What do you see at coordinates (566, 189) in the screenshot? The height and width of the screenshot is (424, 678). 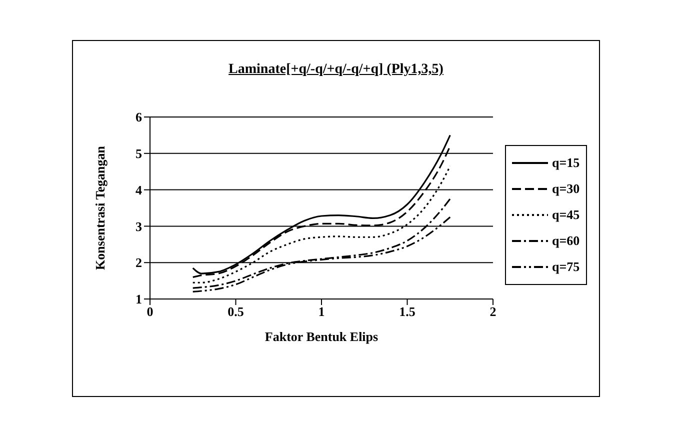 I see `legend-label: q=30` at bounding box center [566, 189].